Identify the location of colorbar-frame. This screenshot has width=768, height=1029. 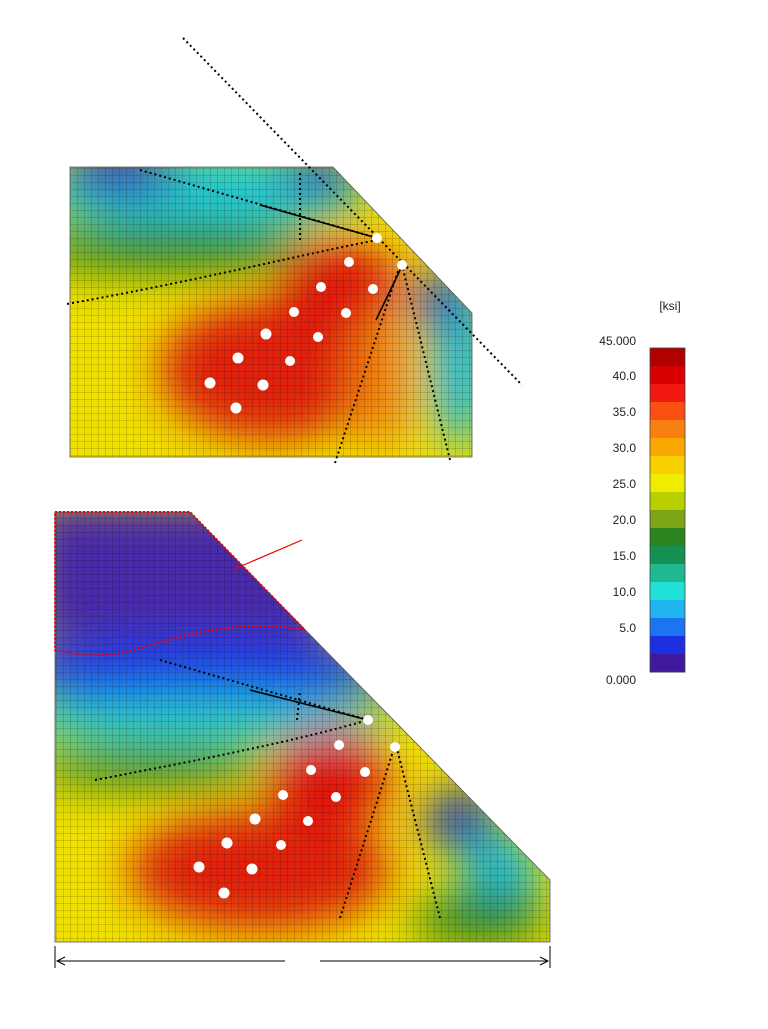
(667, 510).